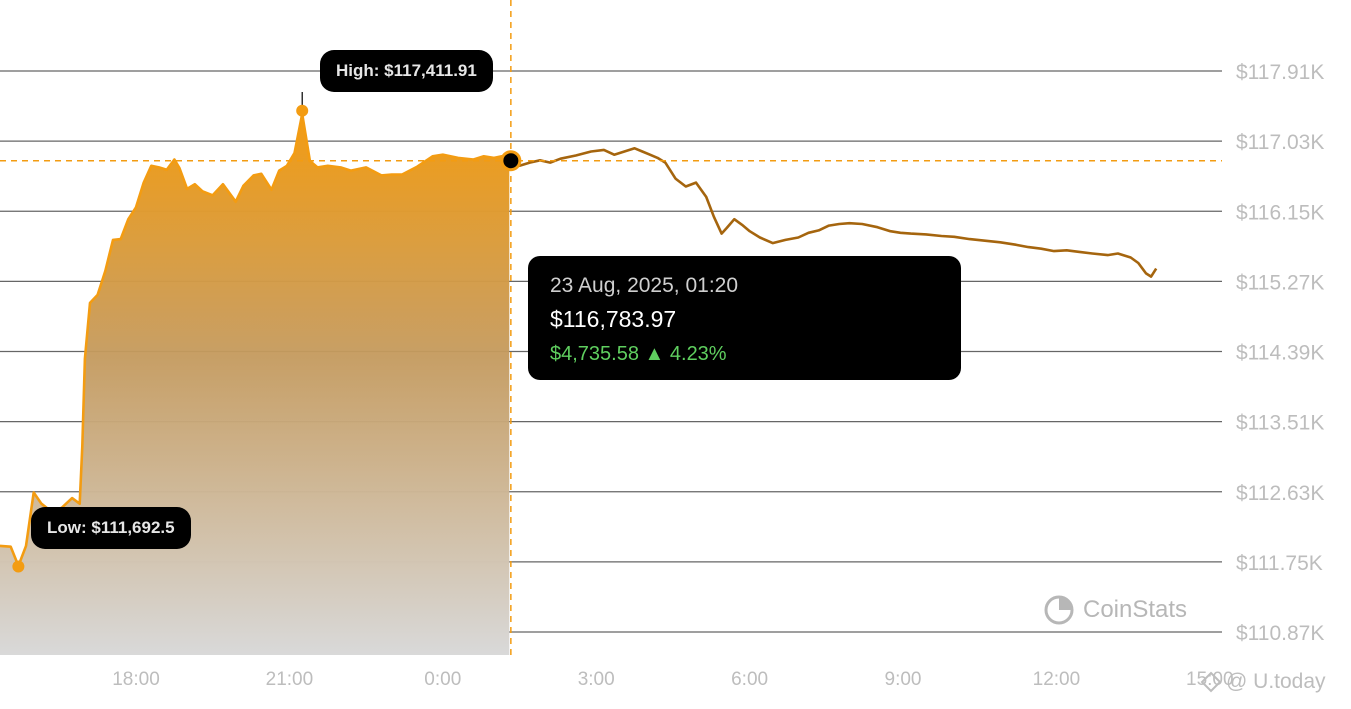 This screenshot has width=1351, height=709. I want to click on y-tick-label: $116.15K, so click(1280, 212).